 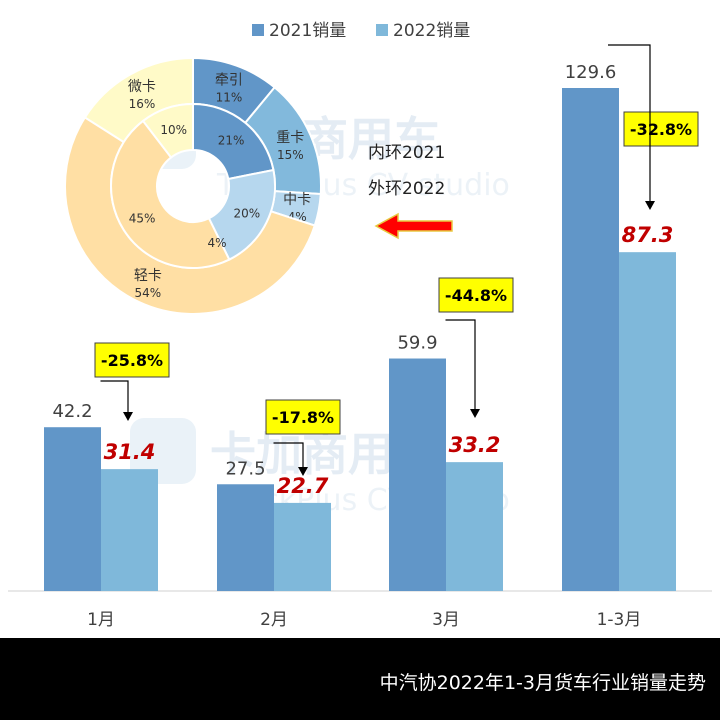 What do you see at coordinates (303, 486) in the screenshot?
I see `data-label-2022: 22.7` at bounding box center [303, 486].